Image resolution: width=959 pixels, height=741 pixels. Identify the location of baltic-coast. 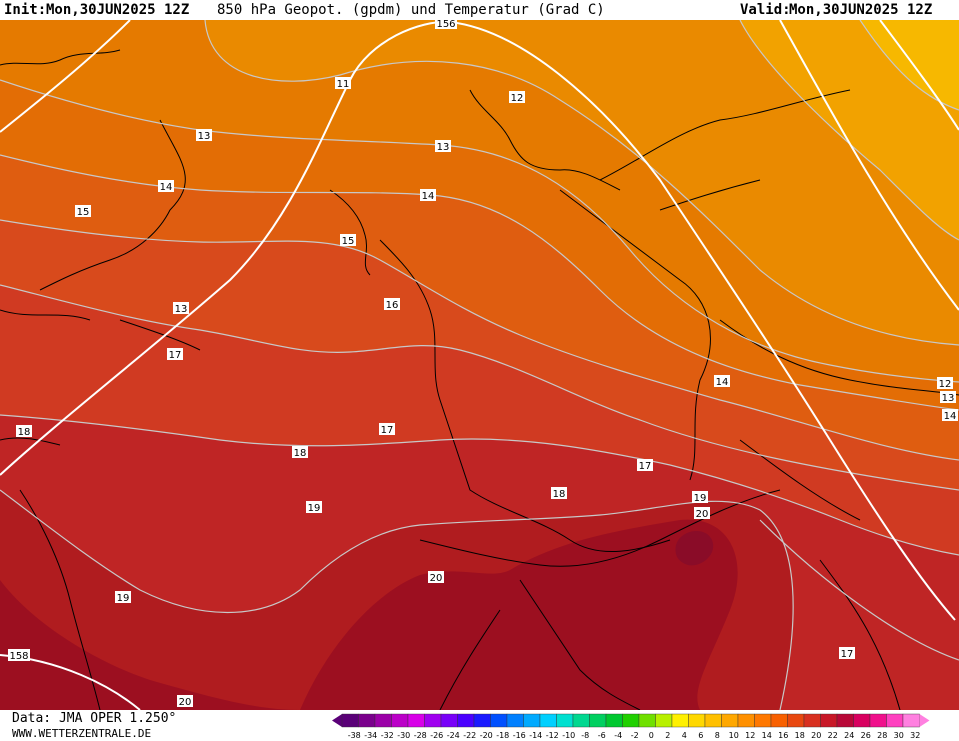
(725, 150).